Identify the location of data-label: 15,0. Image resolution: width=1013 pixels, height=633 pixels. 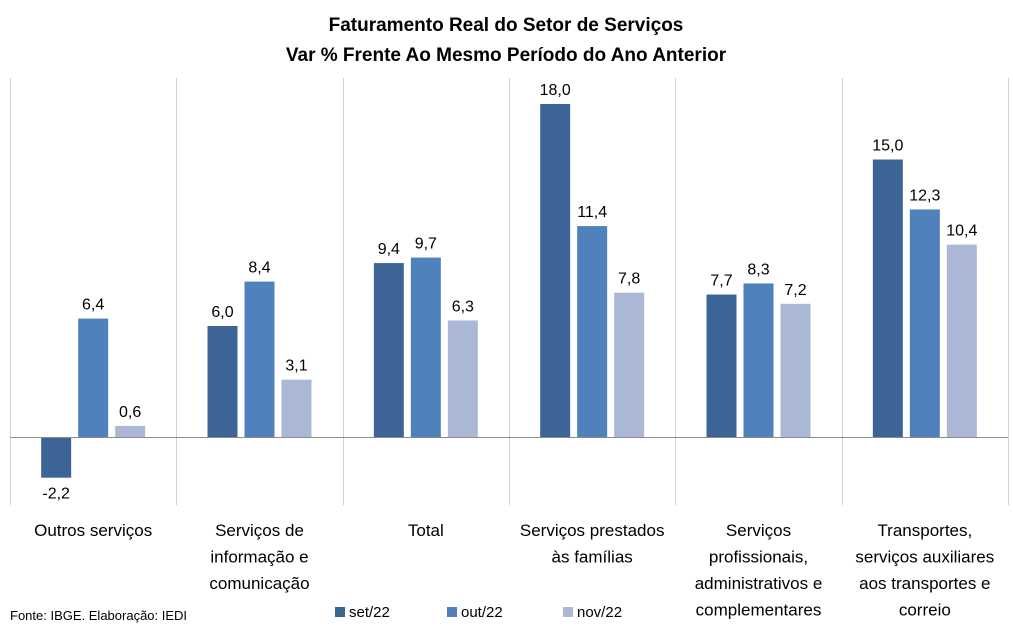
(887, 146).